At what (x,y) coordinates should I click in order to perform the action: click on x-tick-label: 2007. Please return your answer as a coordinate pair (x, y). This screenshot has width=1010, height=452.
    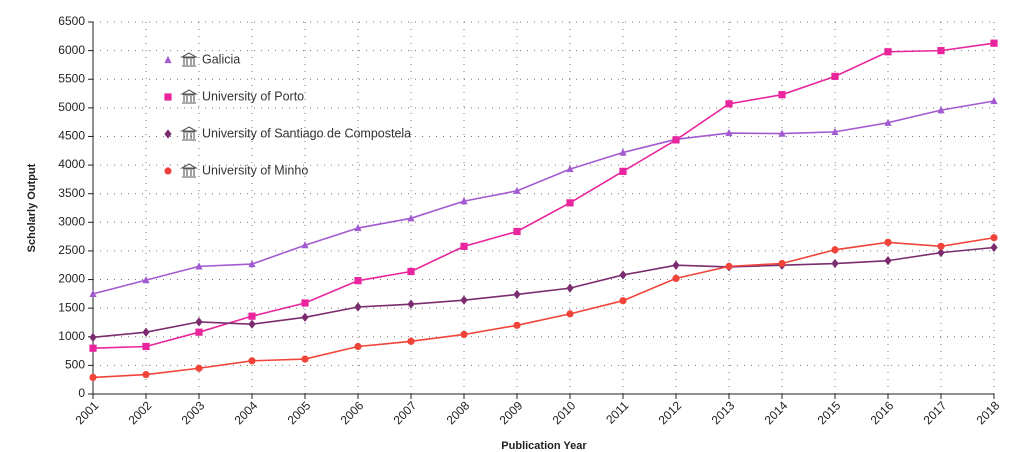
    Looking at the image, I should click on (405, 412).